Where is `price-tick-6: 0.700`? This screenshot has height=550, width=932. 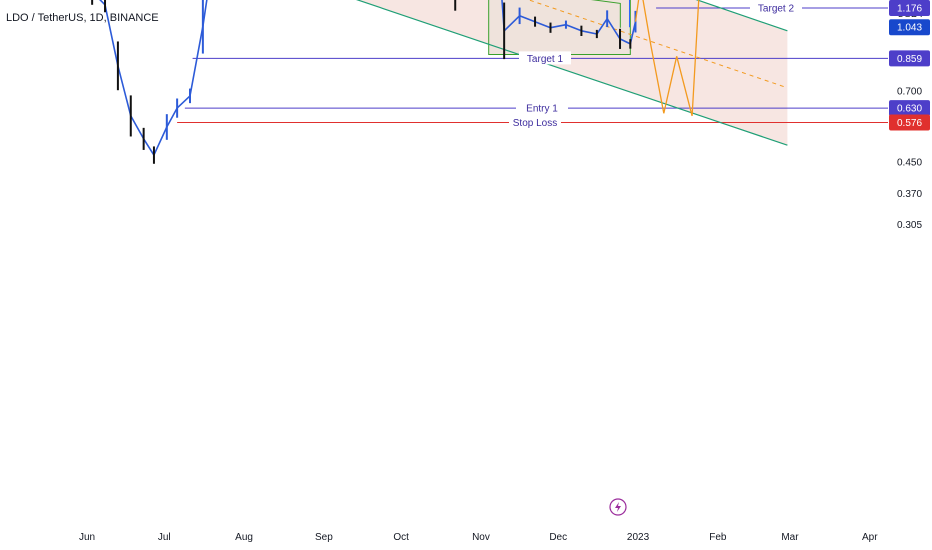
price-tick-6: 0.700 is located at coordinates (909, 92).